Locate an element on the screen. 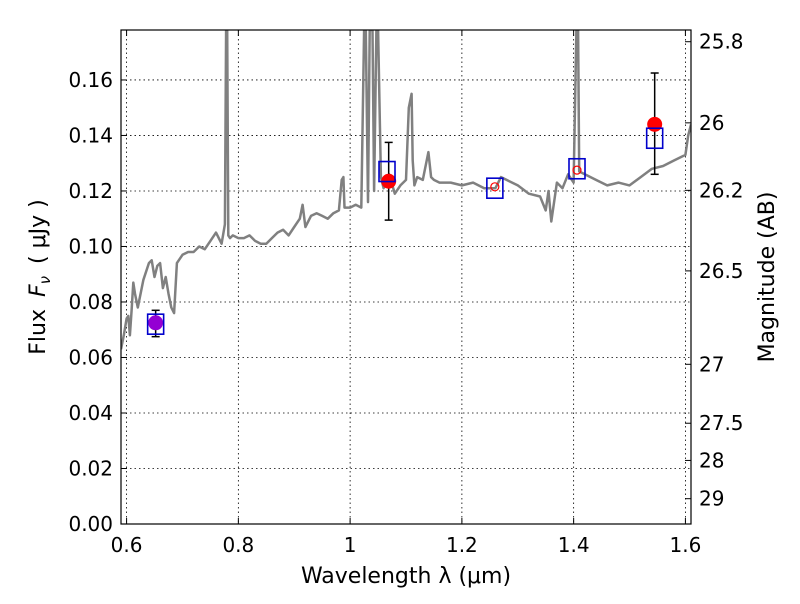 This screenshot has width=800, height=604. y-axis-label-subscript: ν is located at coordinates (45, 280).